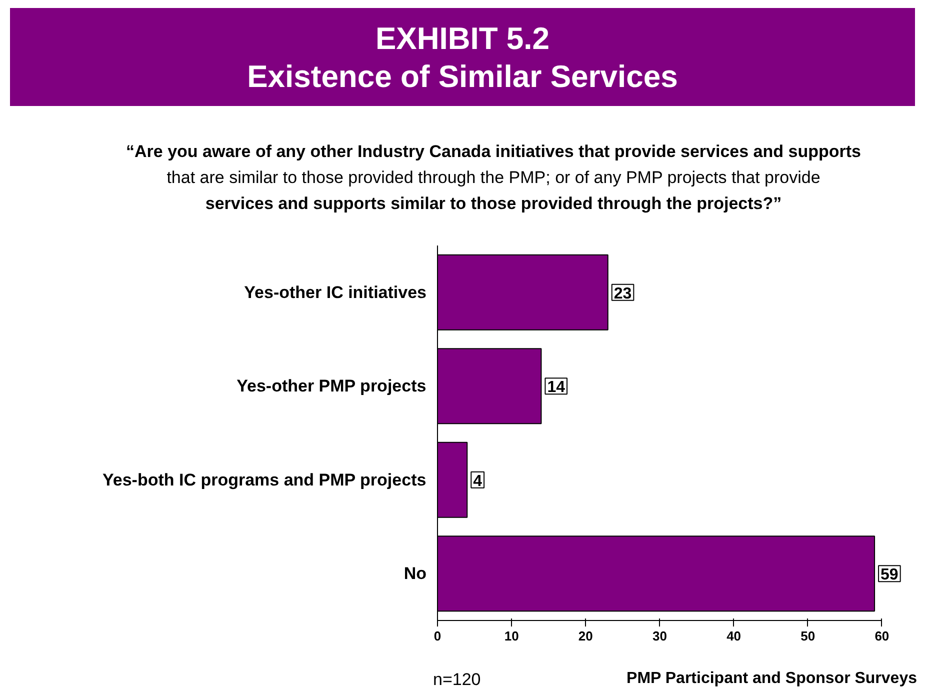 The height and width of the screenshot is (695, 927). I want to click on chart-title: EXHIBIT 5.2, so click(463, 38).